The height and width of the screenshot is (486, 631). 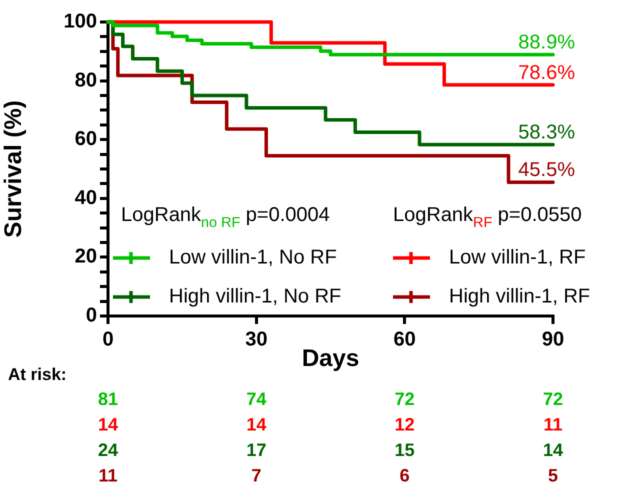 I want to click on y-tick-label: 80, so click(x=85, y=80).